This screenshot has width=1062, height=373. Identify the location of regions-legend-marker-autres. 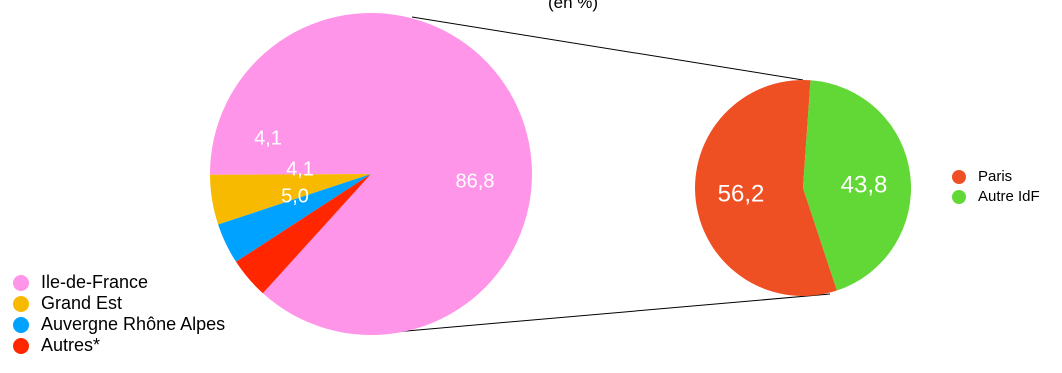
(21, 346).